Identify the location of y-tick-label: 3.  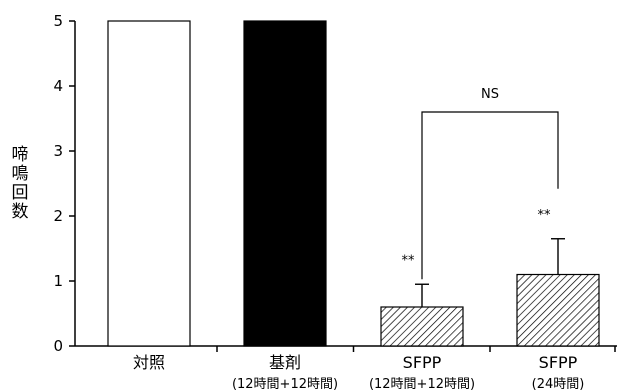
(58, 151).